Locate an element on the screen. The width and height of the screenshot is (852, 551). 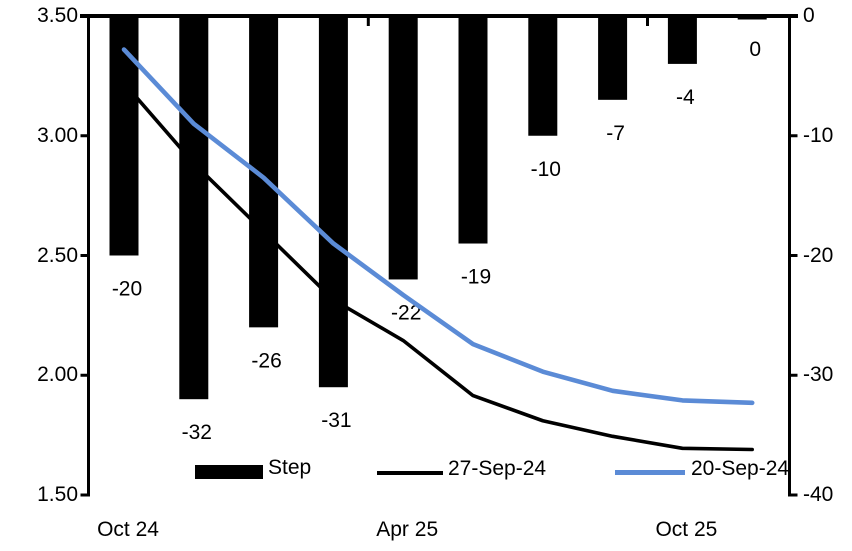
right-axis-tick-label: -10 is located at coordinates (818, 135).